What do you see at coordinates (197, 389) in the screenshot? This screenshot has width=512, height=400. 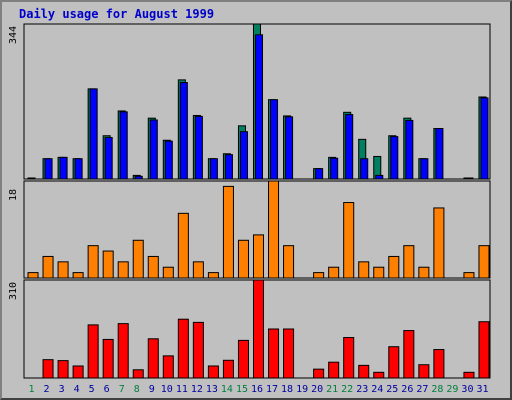 I see `x-tick-label: 12` at bounding box center [197, 389].